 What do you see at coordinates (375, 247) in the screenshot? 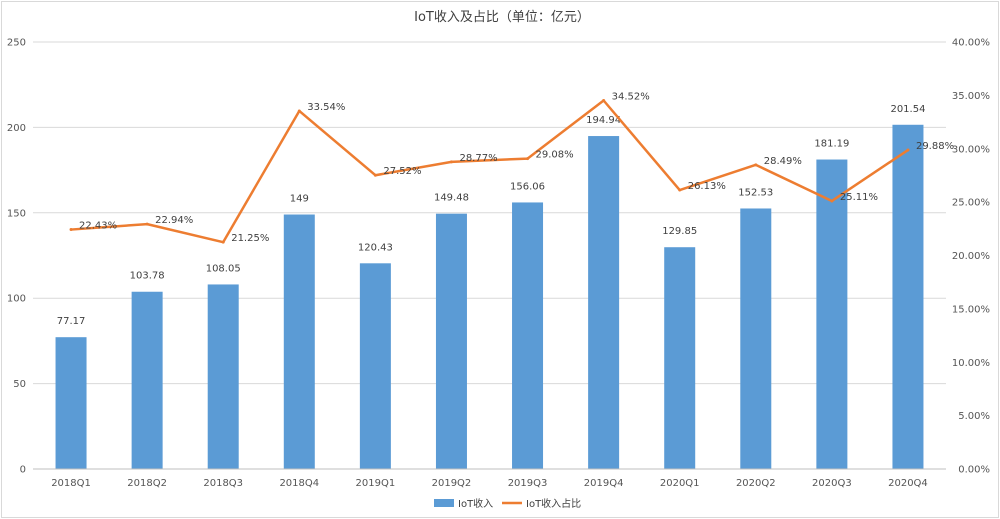
I see `bar-value-label: 120.43` at bounding box center [375, 247].